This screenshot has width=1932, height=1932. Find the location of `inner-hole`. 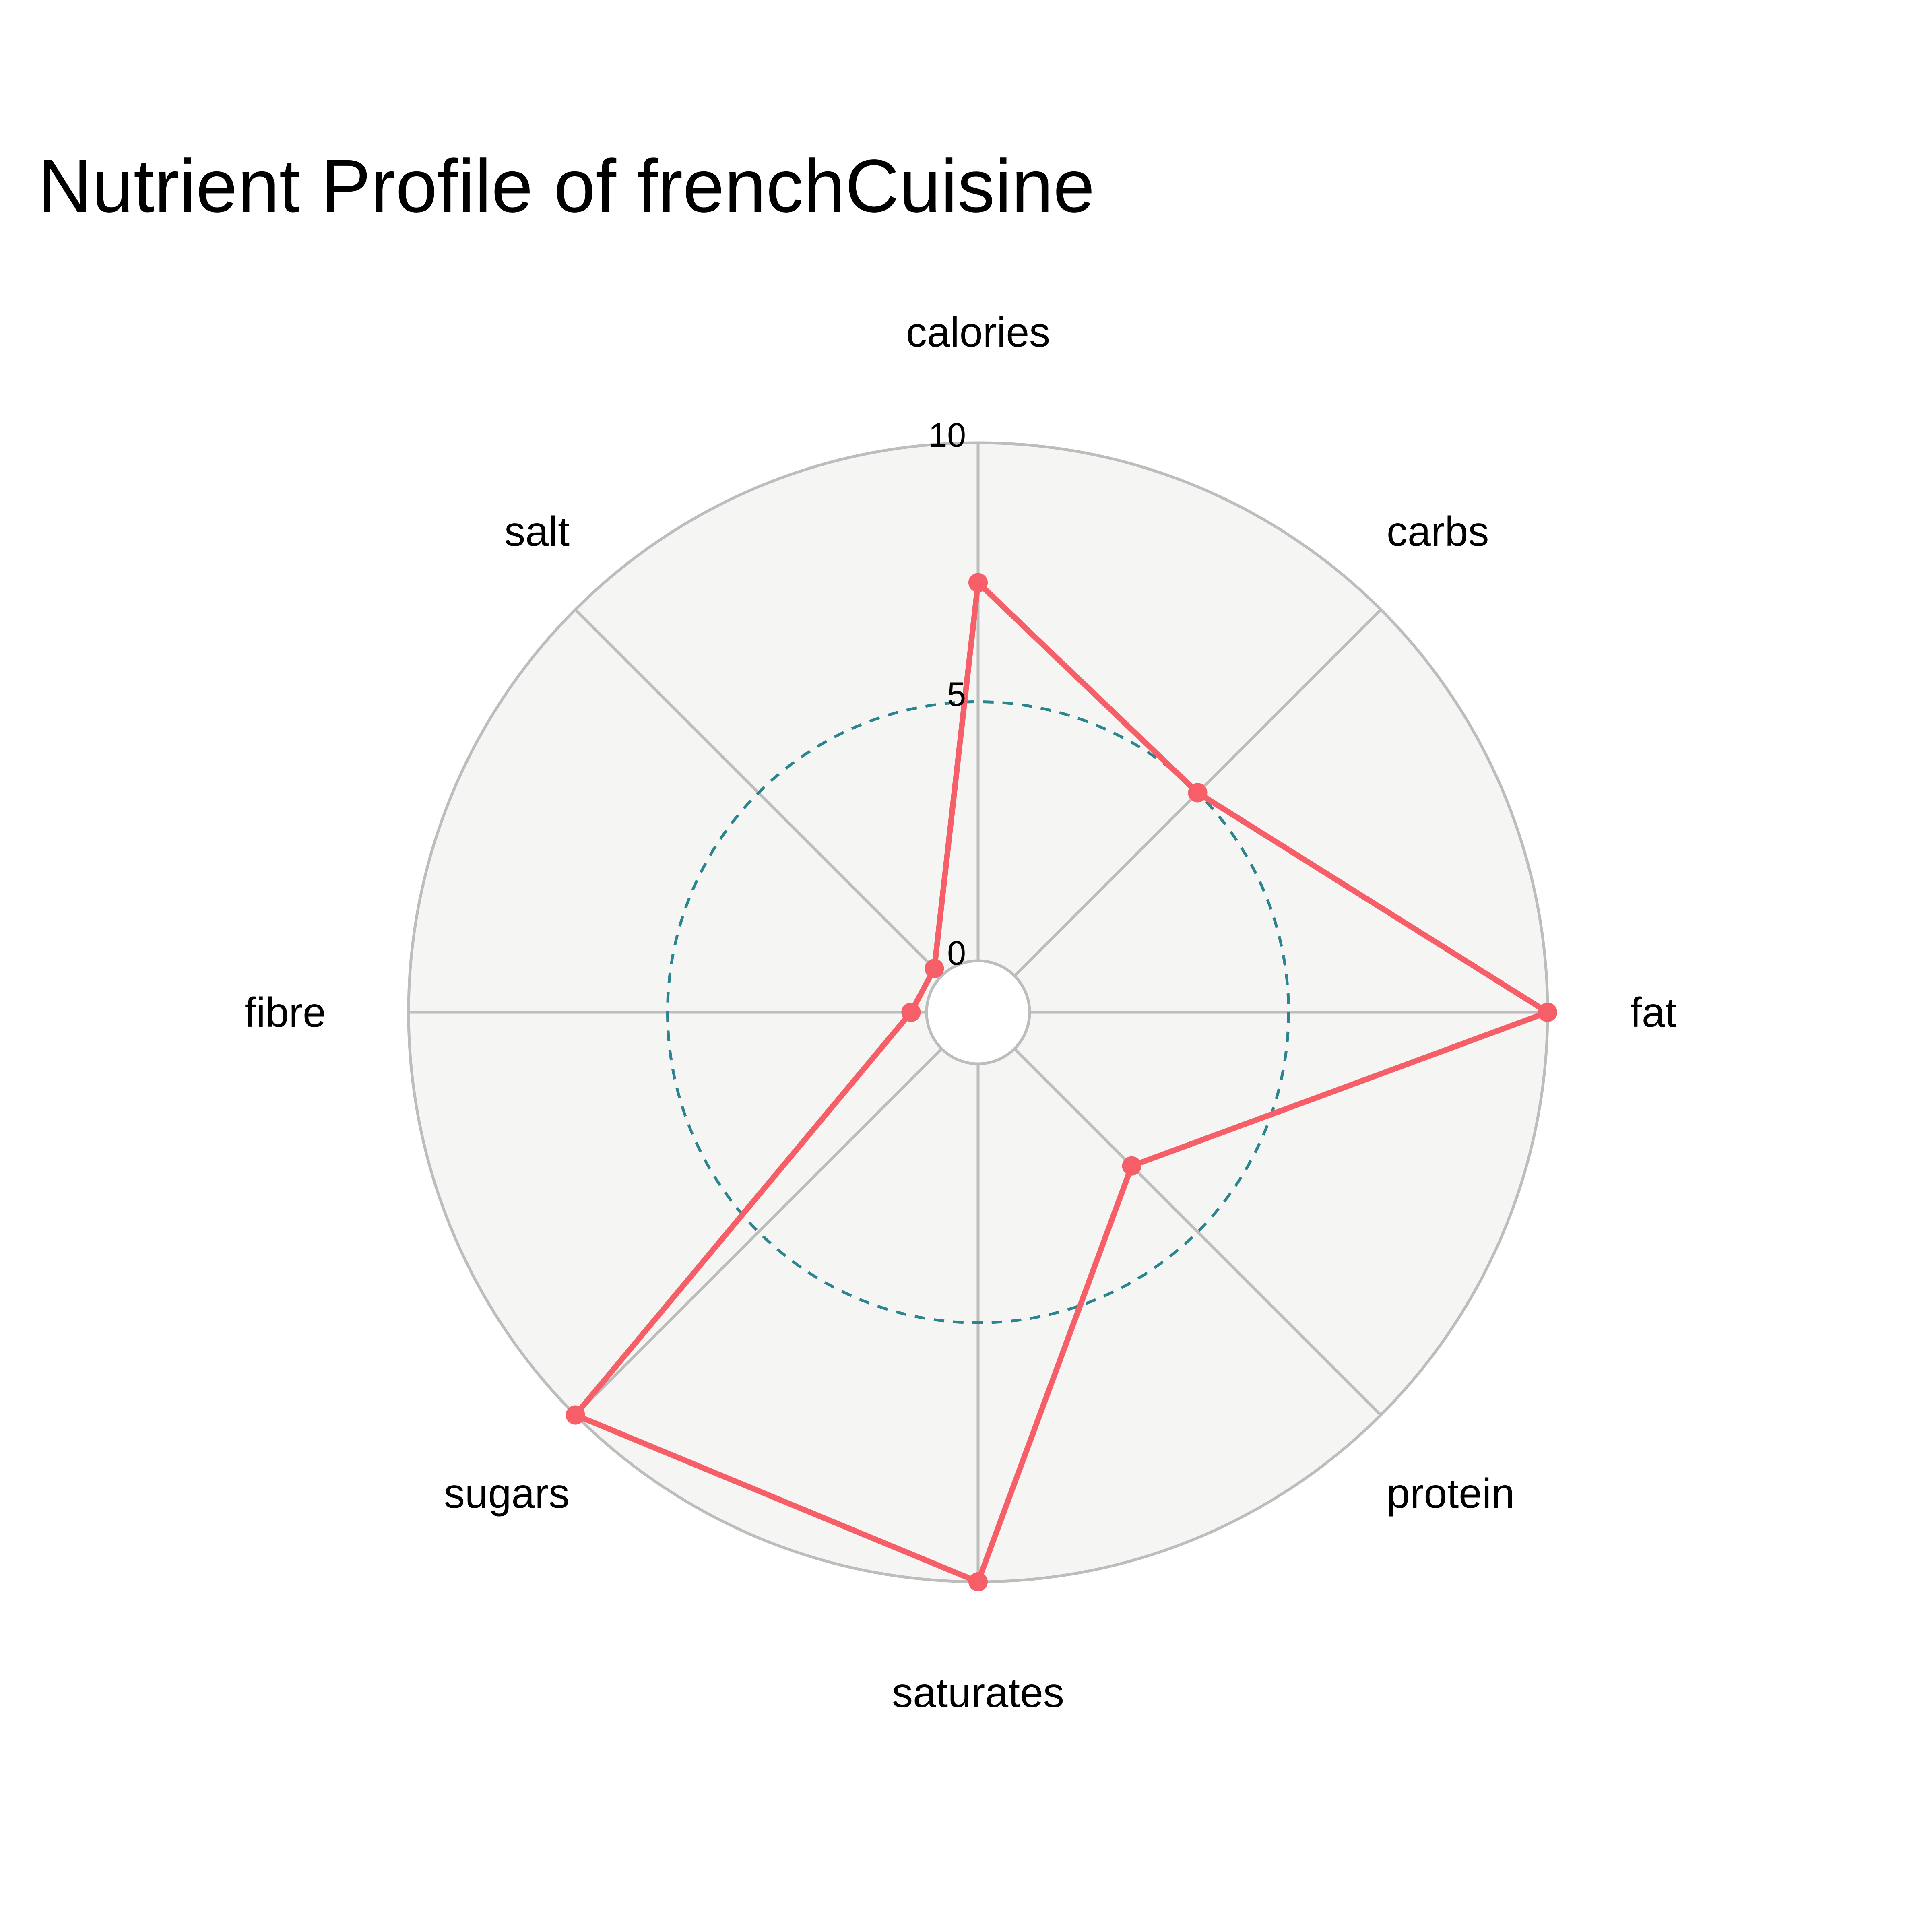

inner-hole is located at coordinates (978, 1012).